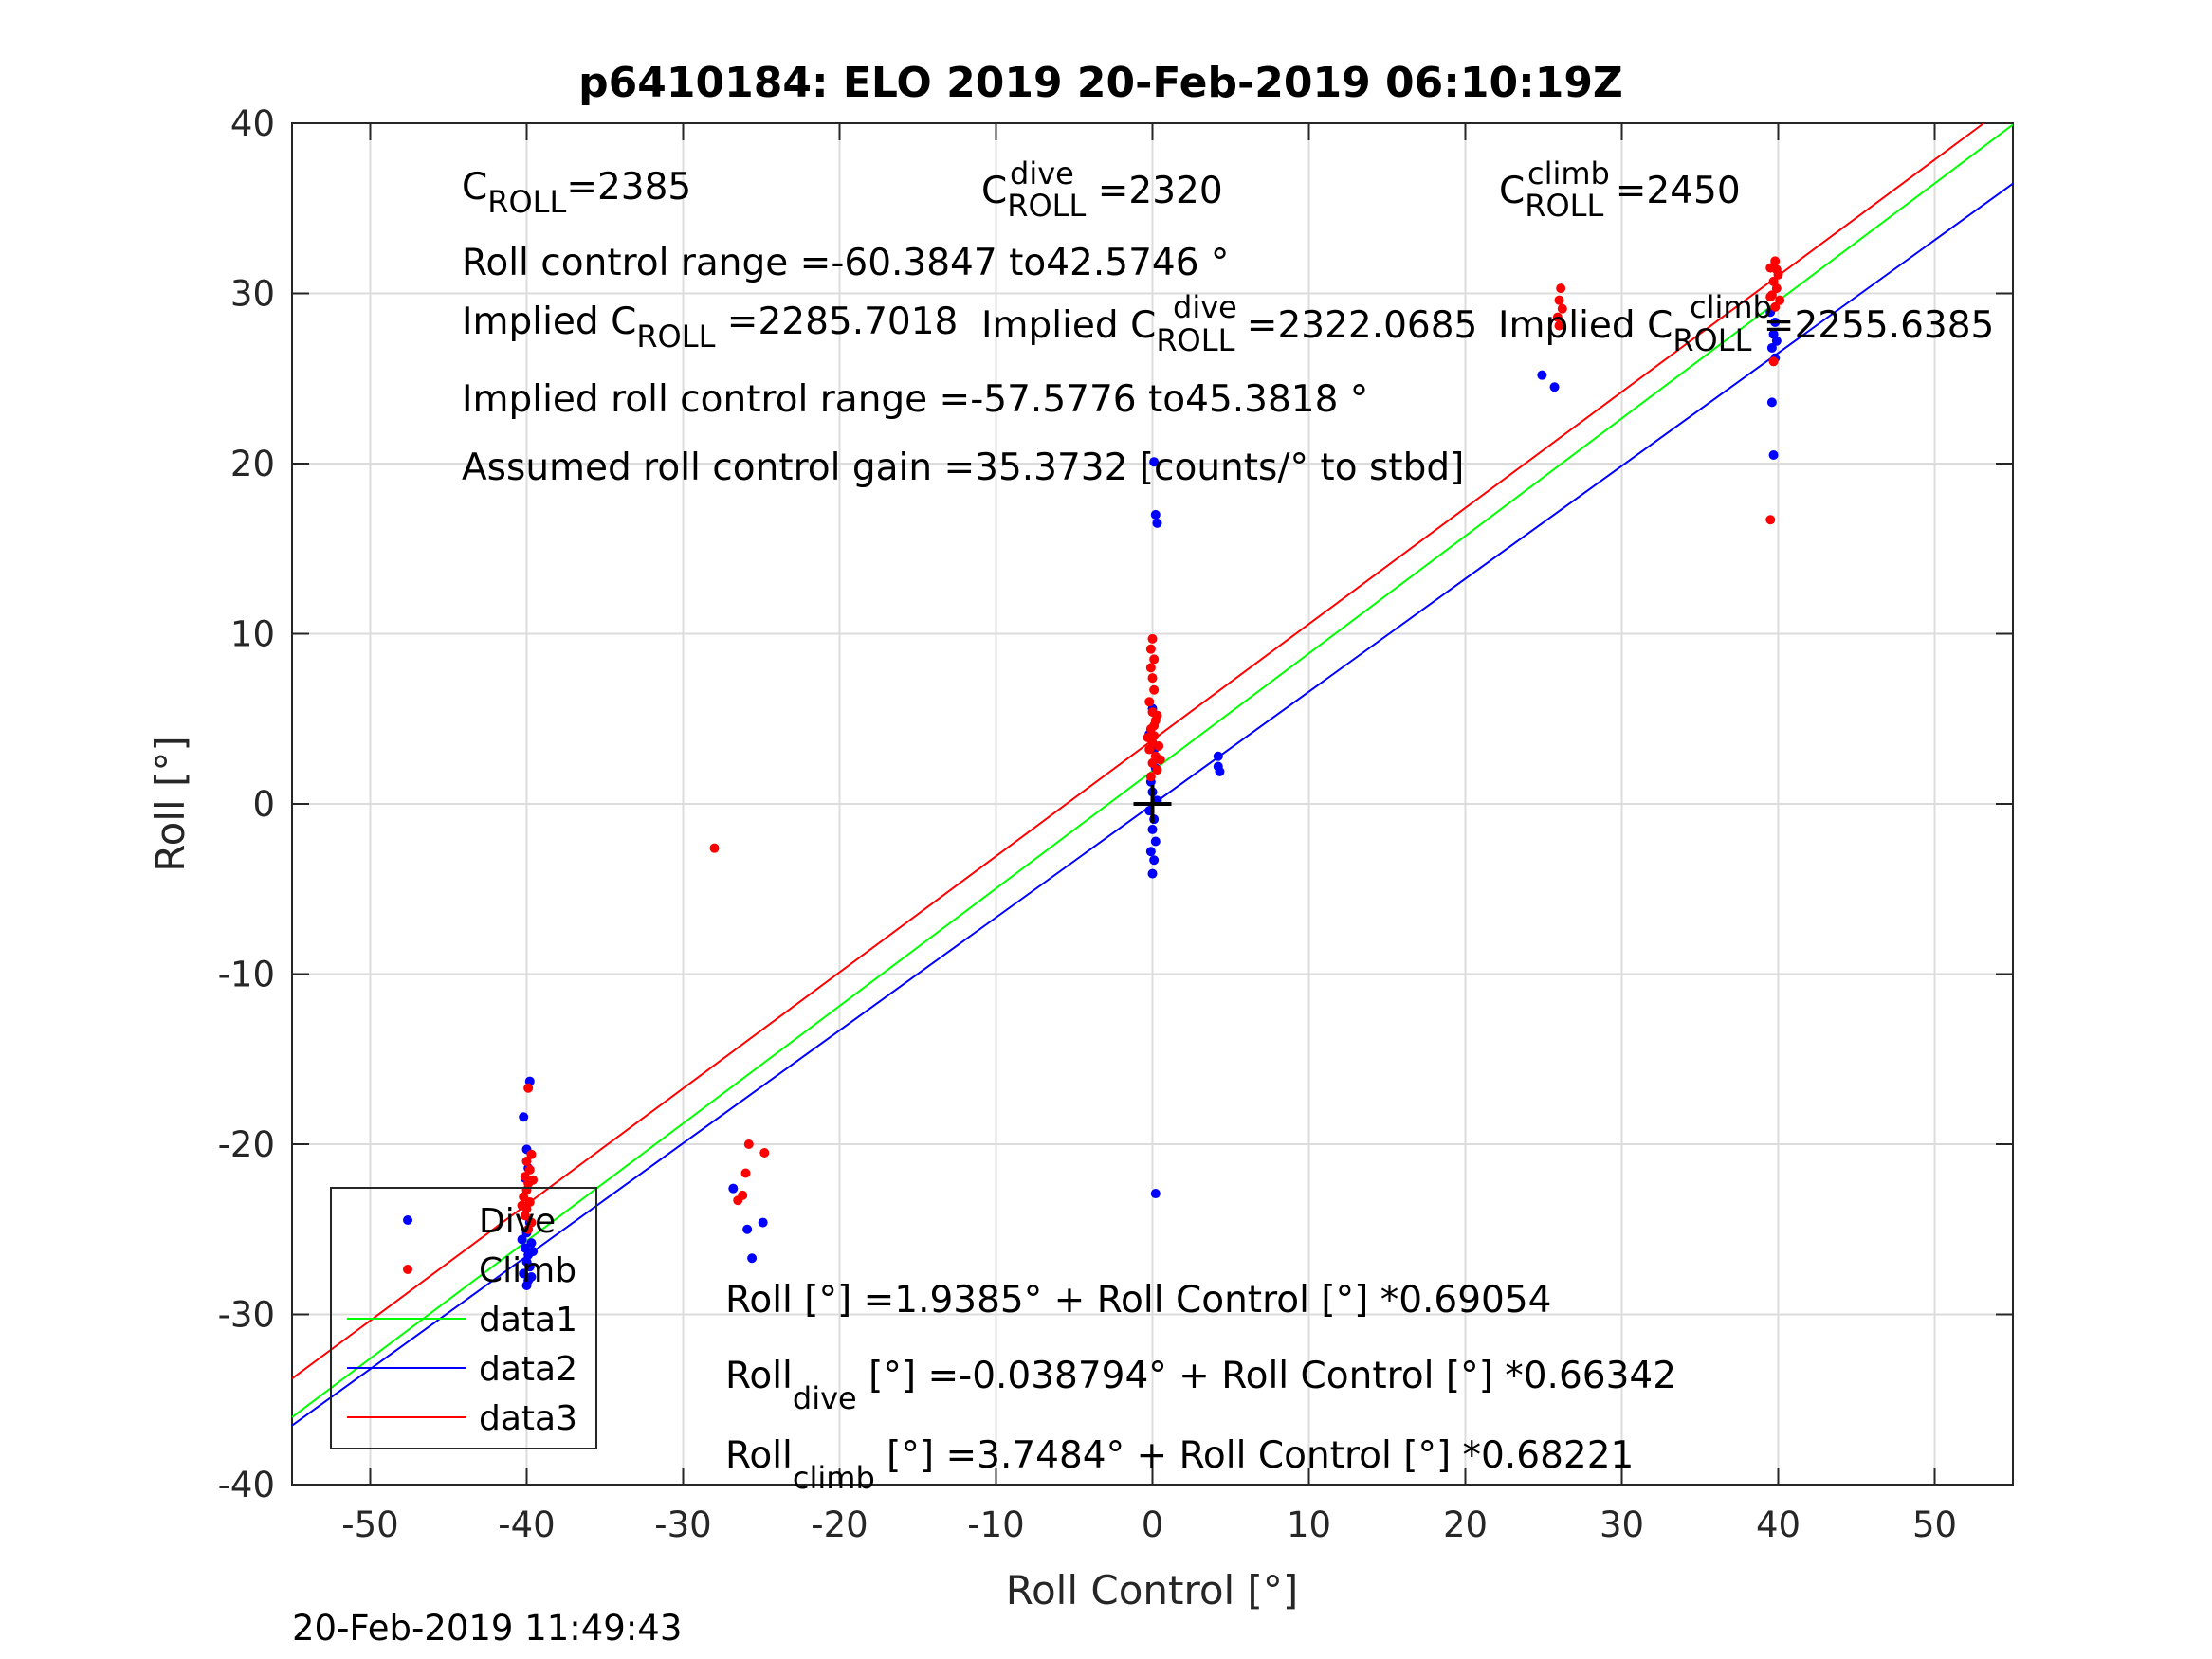  What do you see at coordinates (246, 1144) in the screenshot?
I see `y-tick-label: -20` at bounding box center [246, 1144].